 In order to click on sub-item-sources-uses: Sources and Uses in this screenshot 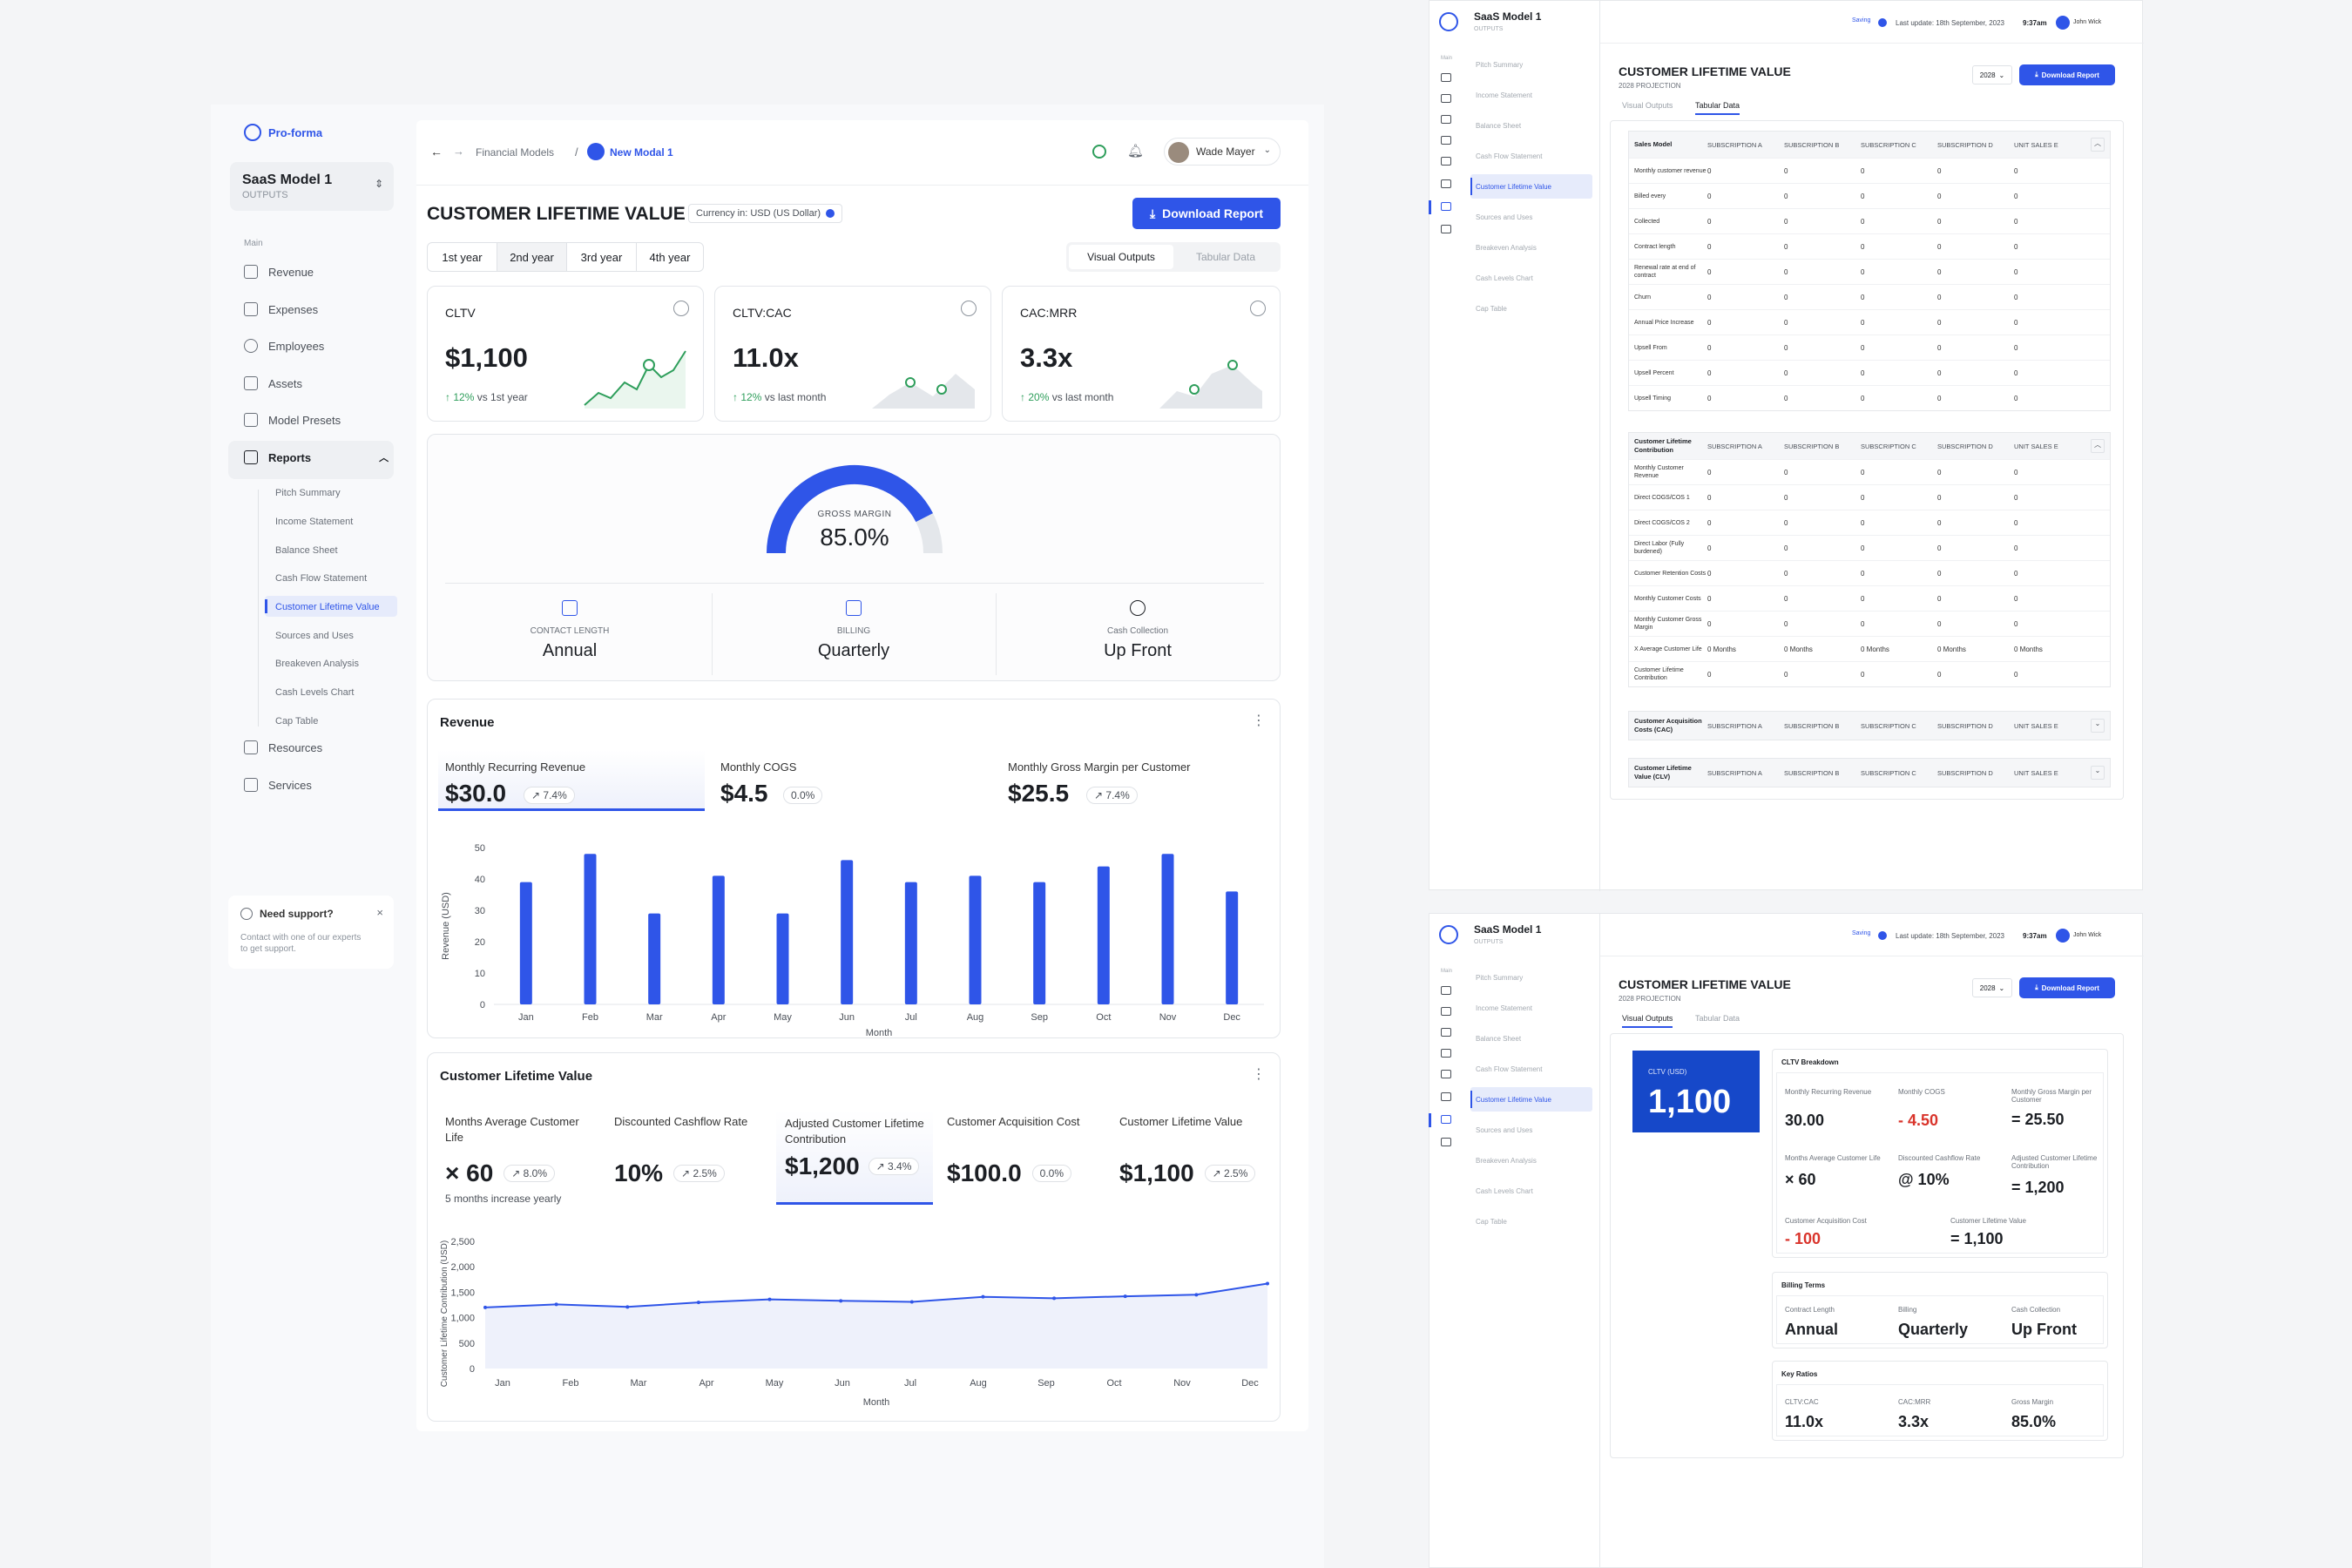, I will do `click(314, 636)`.